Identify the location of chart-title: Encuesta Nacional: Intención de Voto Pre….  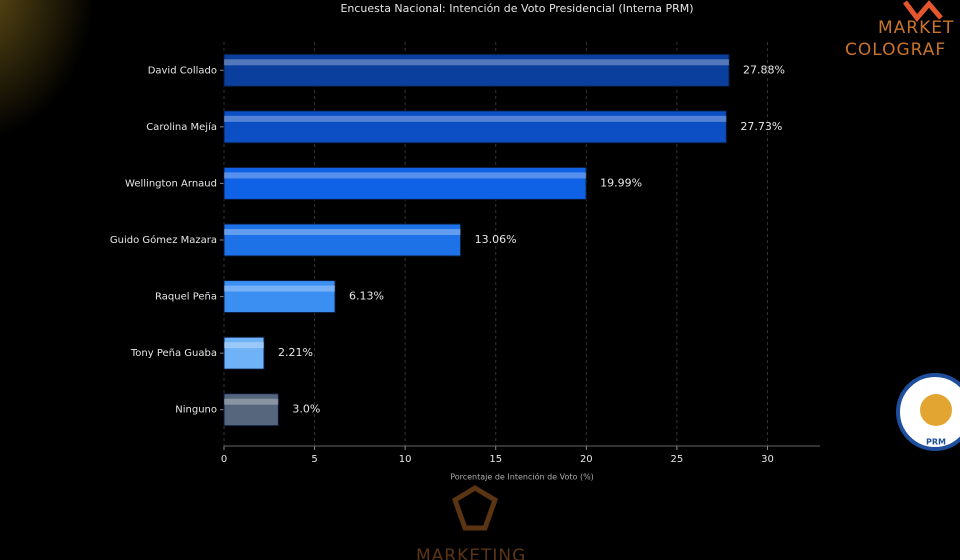
(516, 8).